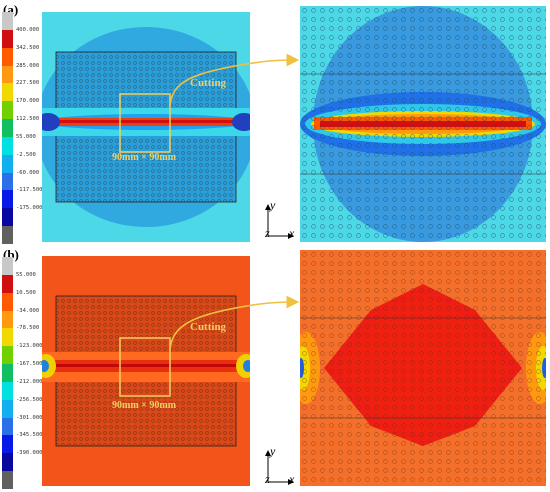 Image resolution: width=550 pixels, height=492 pixels. I want to click on legend-tick-label: -167.500, so click(29, 364).